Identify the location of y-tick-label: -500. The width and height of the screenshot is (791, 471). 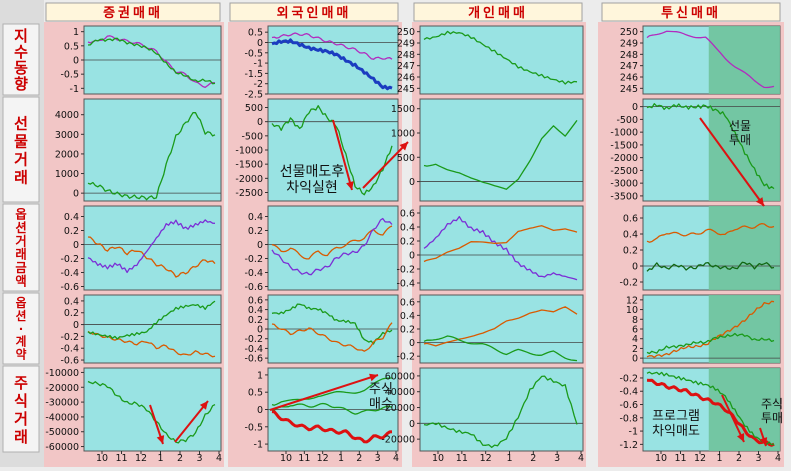
(627, 120).